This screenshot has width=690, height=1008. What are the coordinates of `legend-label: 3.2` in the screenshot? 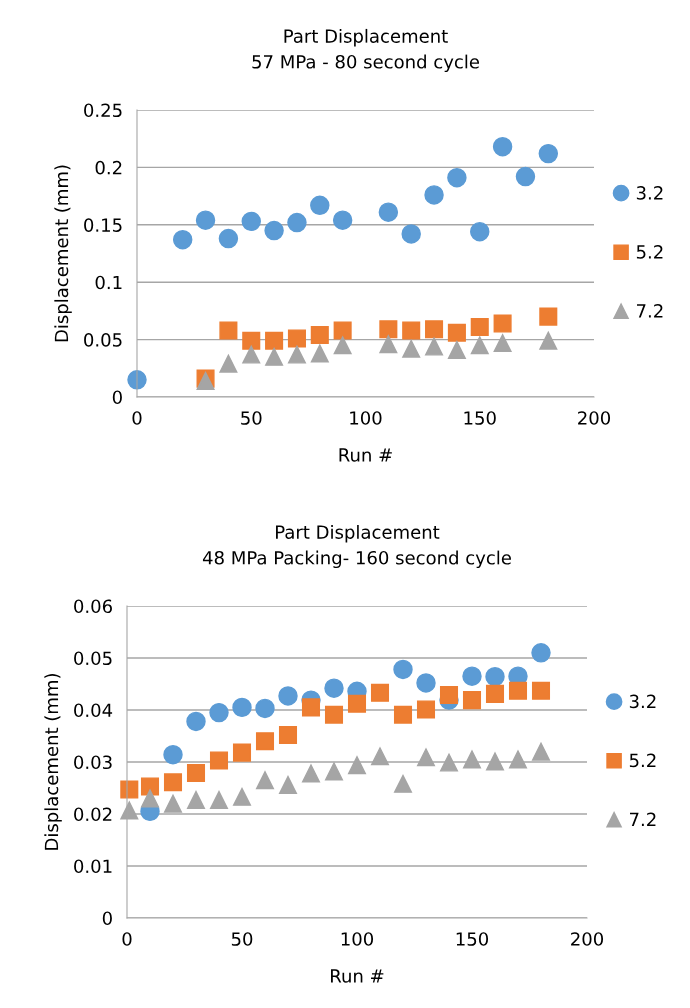 It's located at (649, 193).